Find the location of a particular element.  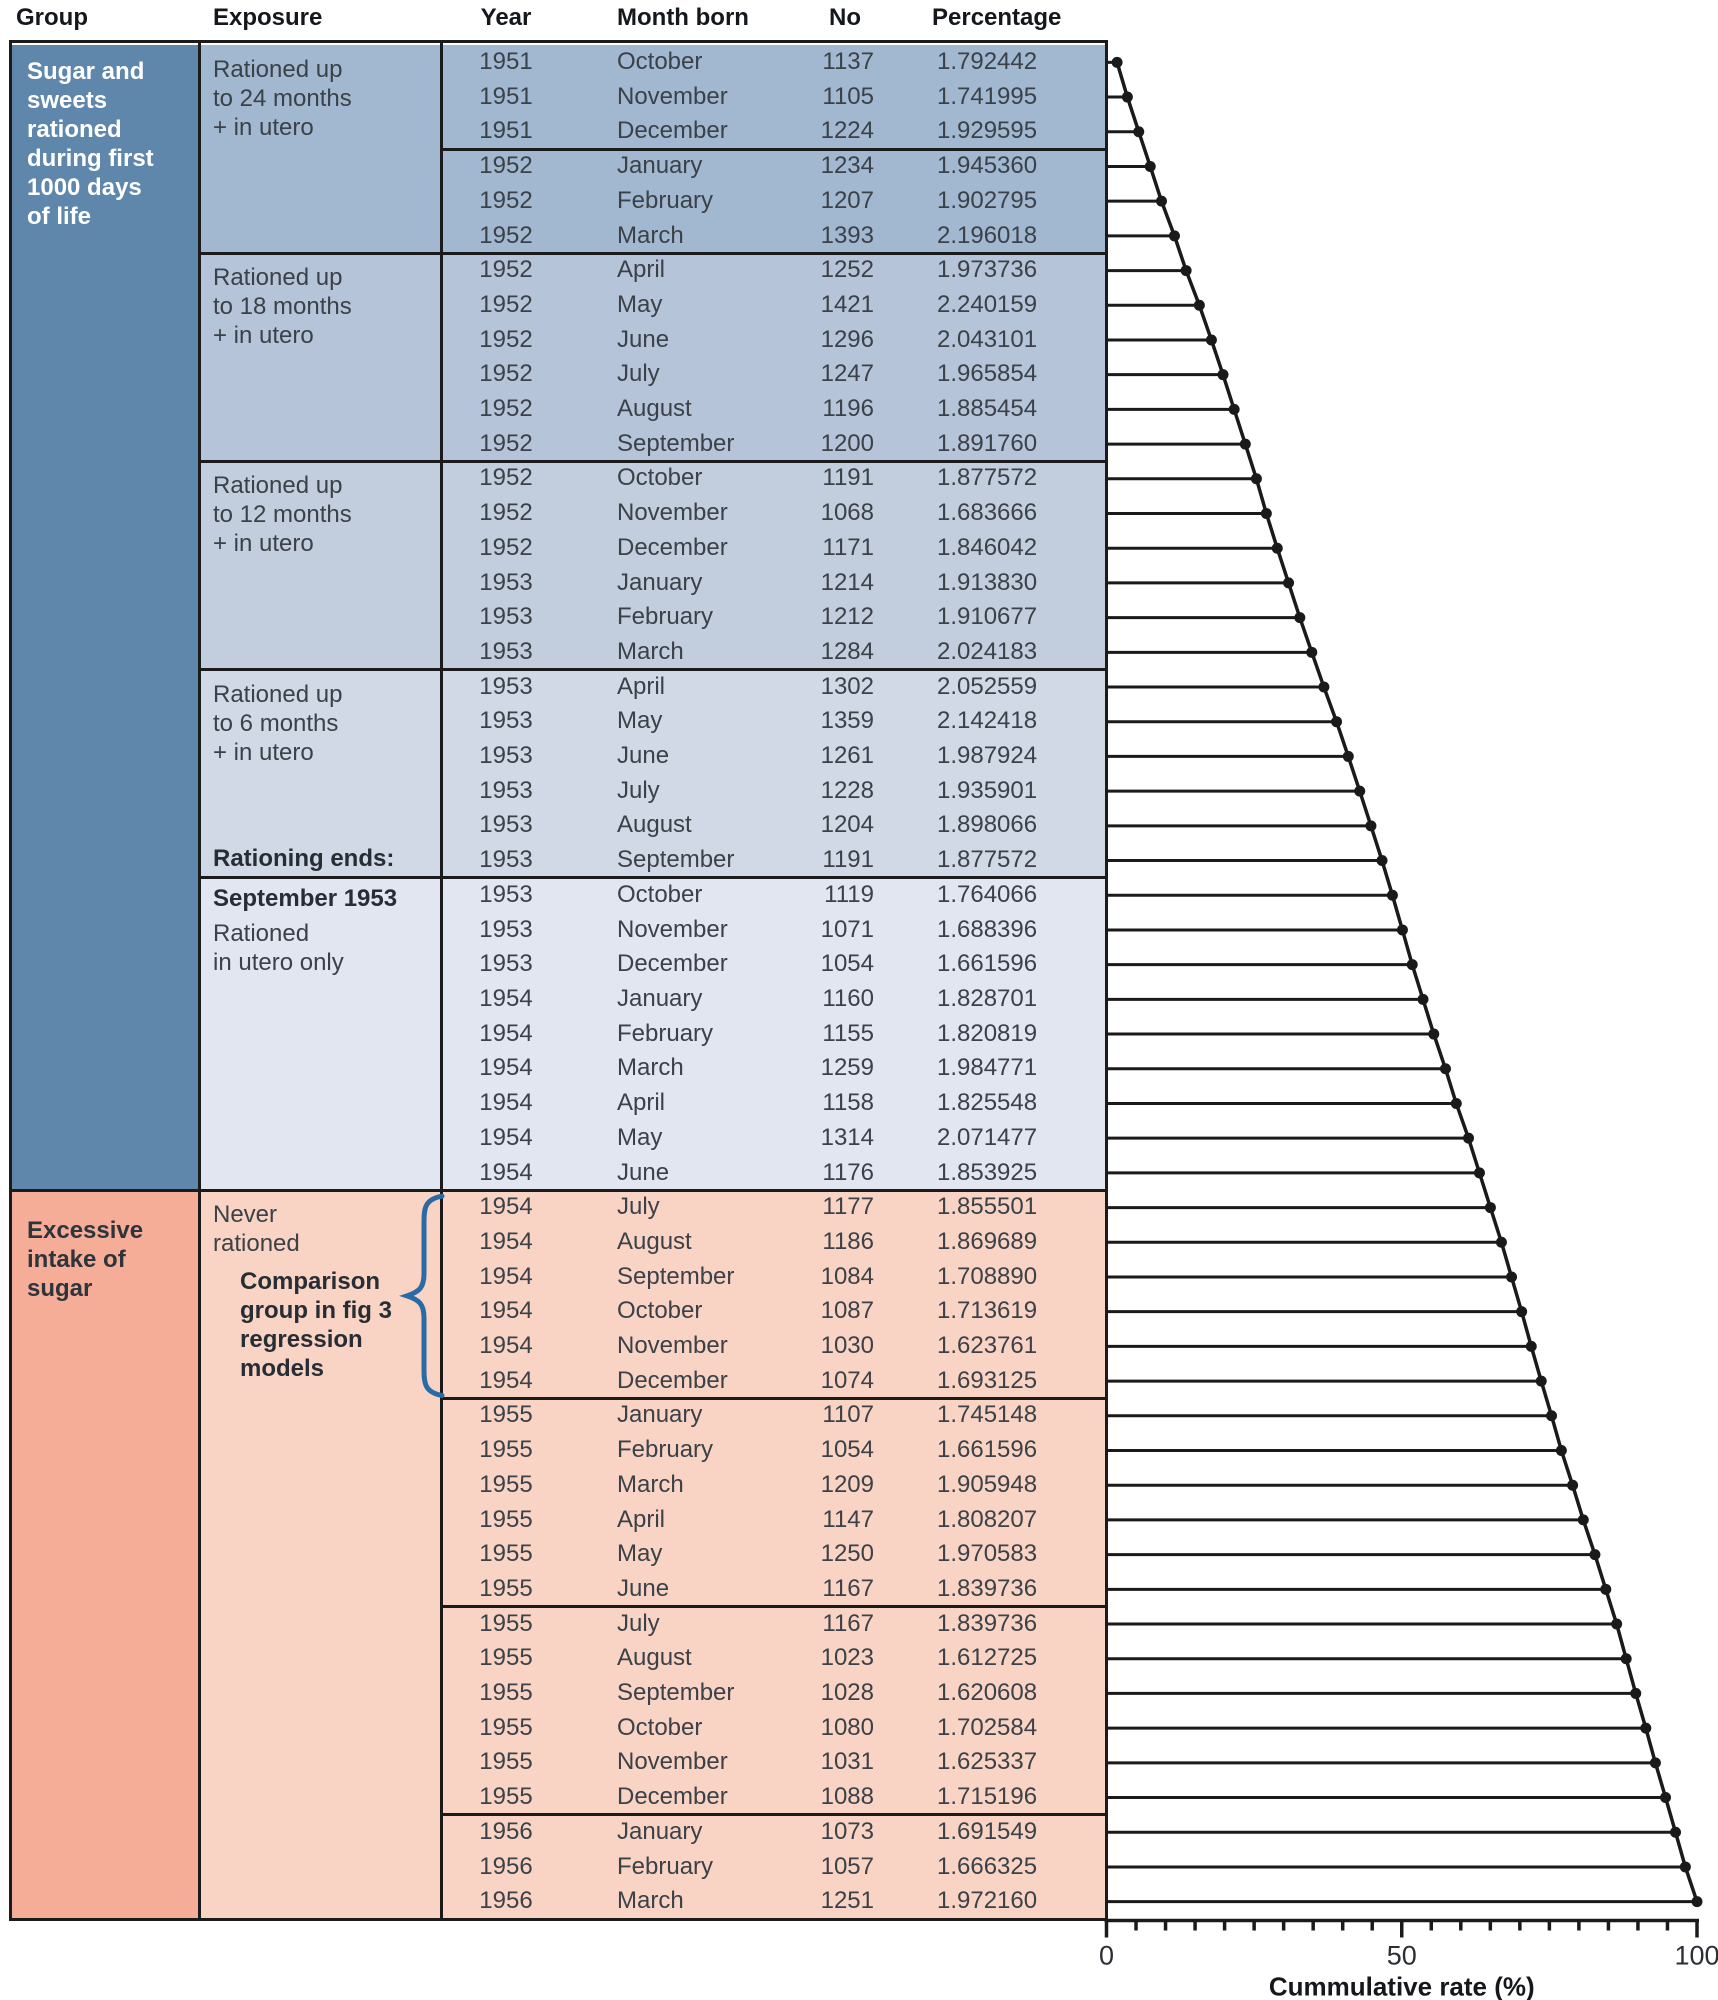

table-row: 1955 October 1080 1.702584 is located at coordinates (773, 1728).